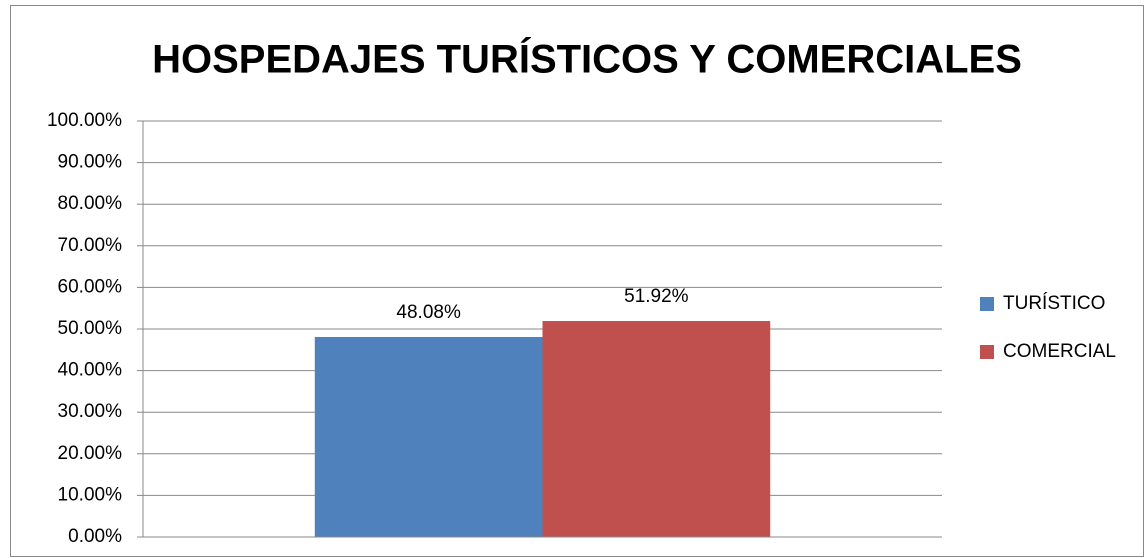  Describe the element at coordinates (90, 494) in the screenshot. I see `y-tick-label: 10.00%` at that location.